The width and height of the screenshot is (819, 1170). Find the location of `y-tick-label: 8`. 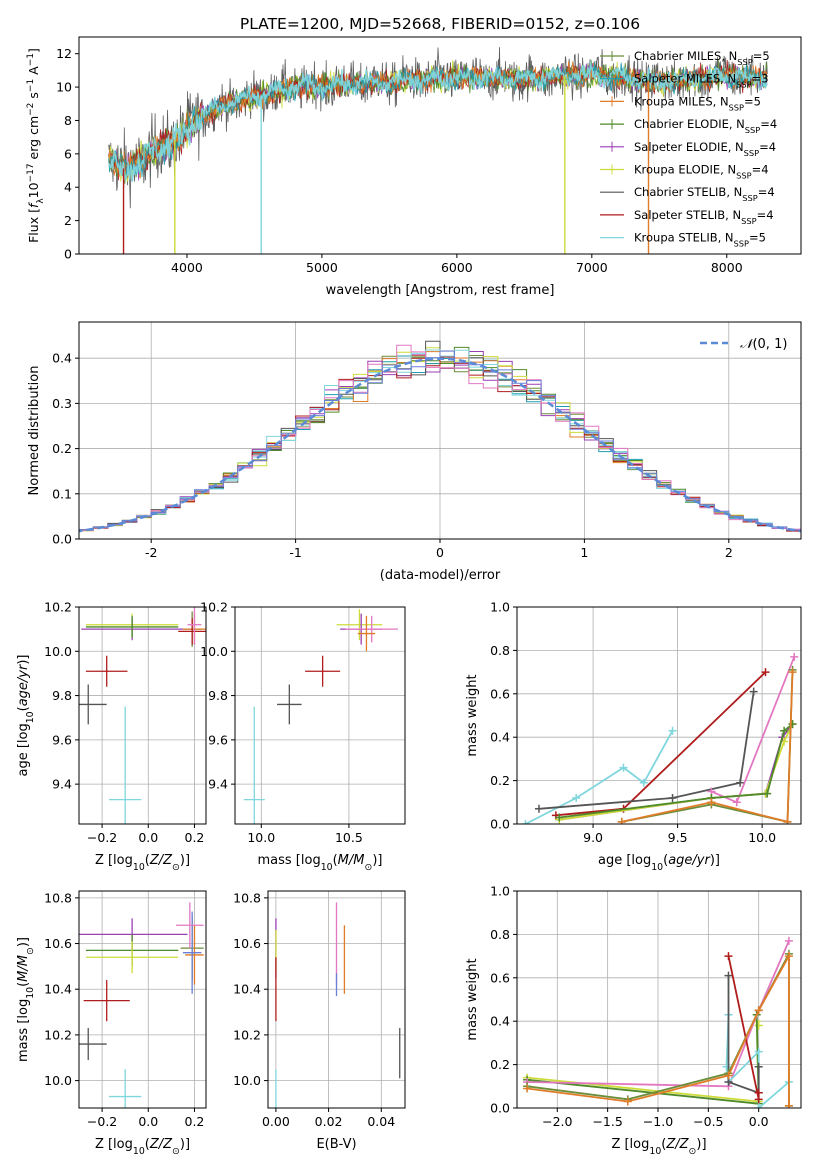

y-tick-label: 8 is located at coordinates (68, 120).